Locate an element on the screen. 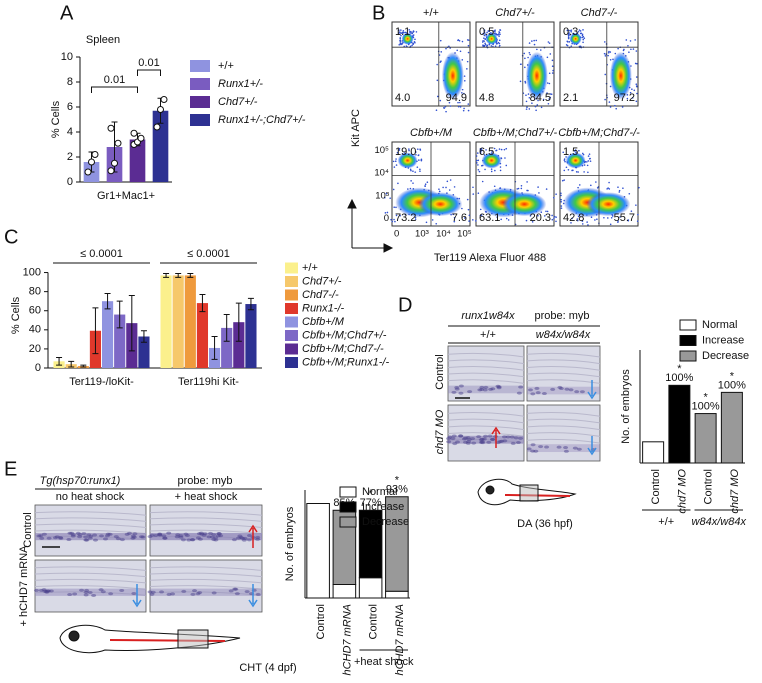 Image resolution: width=762 pixels, height=683 pixels. legend-label: Cbfb+/M;Chd7+/- is located at coordinates (344, 335).